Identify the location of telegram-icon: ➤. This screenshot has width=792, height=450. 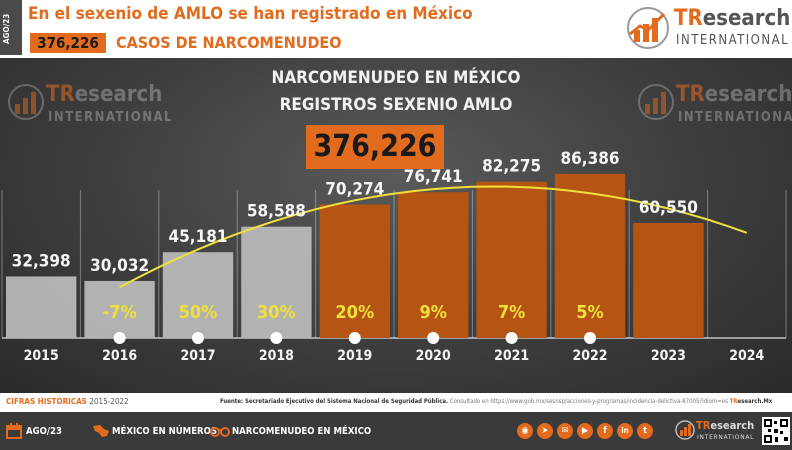
(545, 431).